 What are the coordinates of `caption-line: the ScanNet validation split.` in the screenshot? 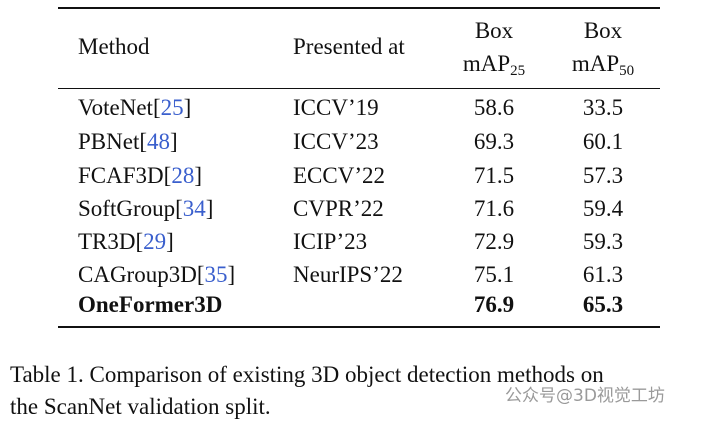 It's located at (140, 406).